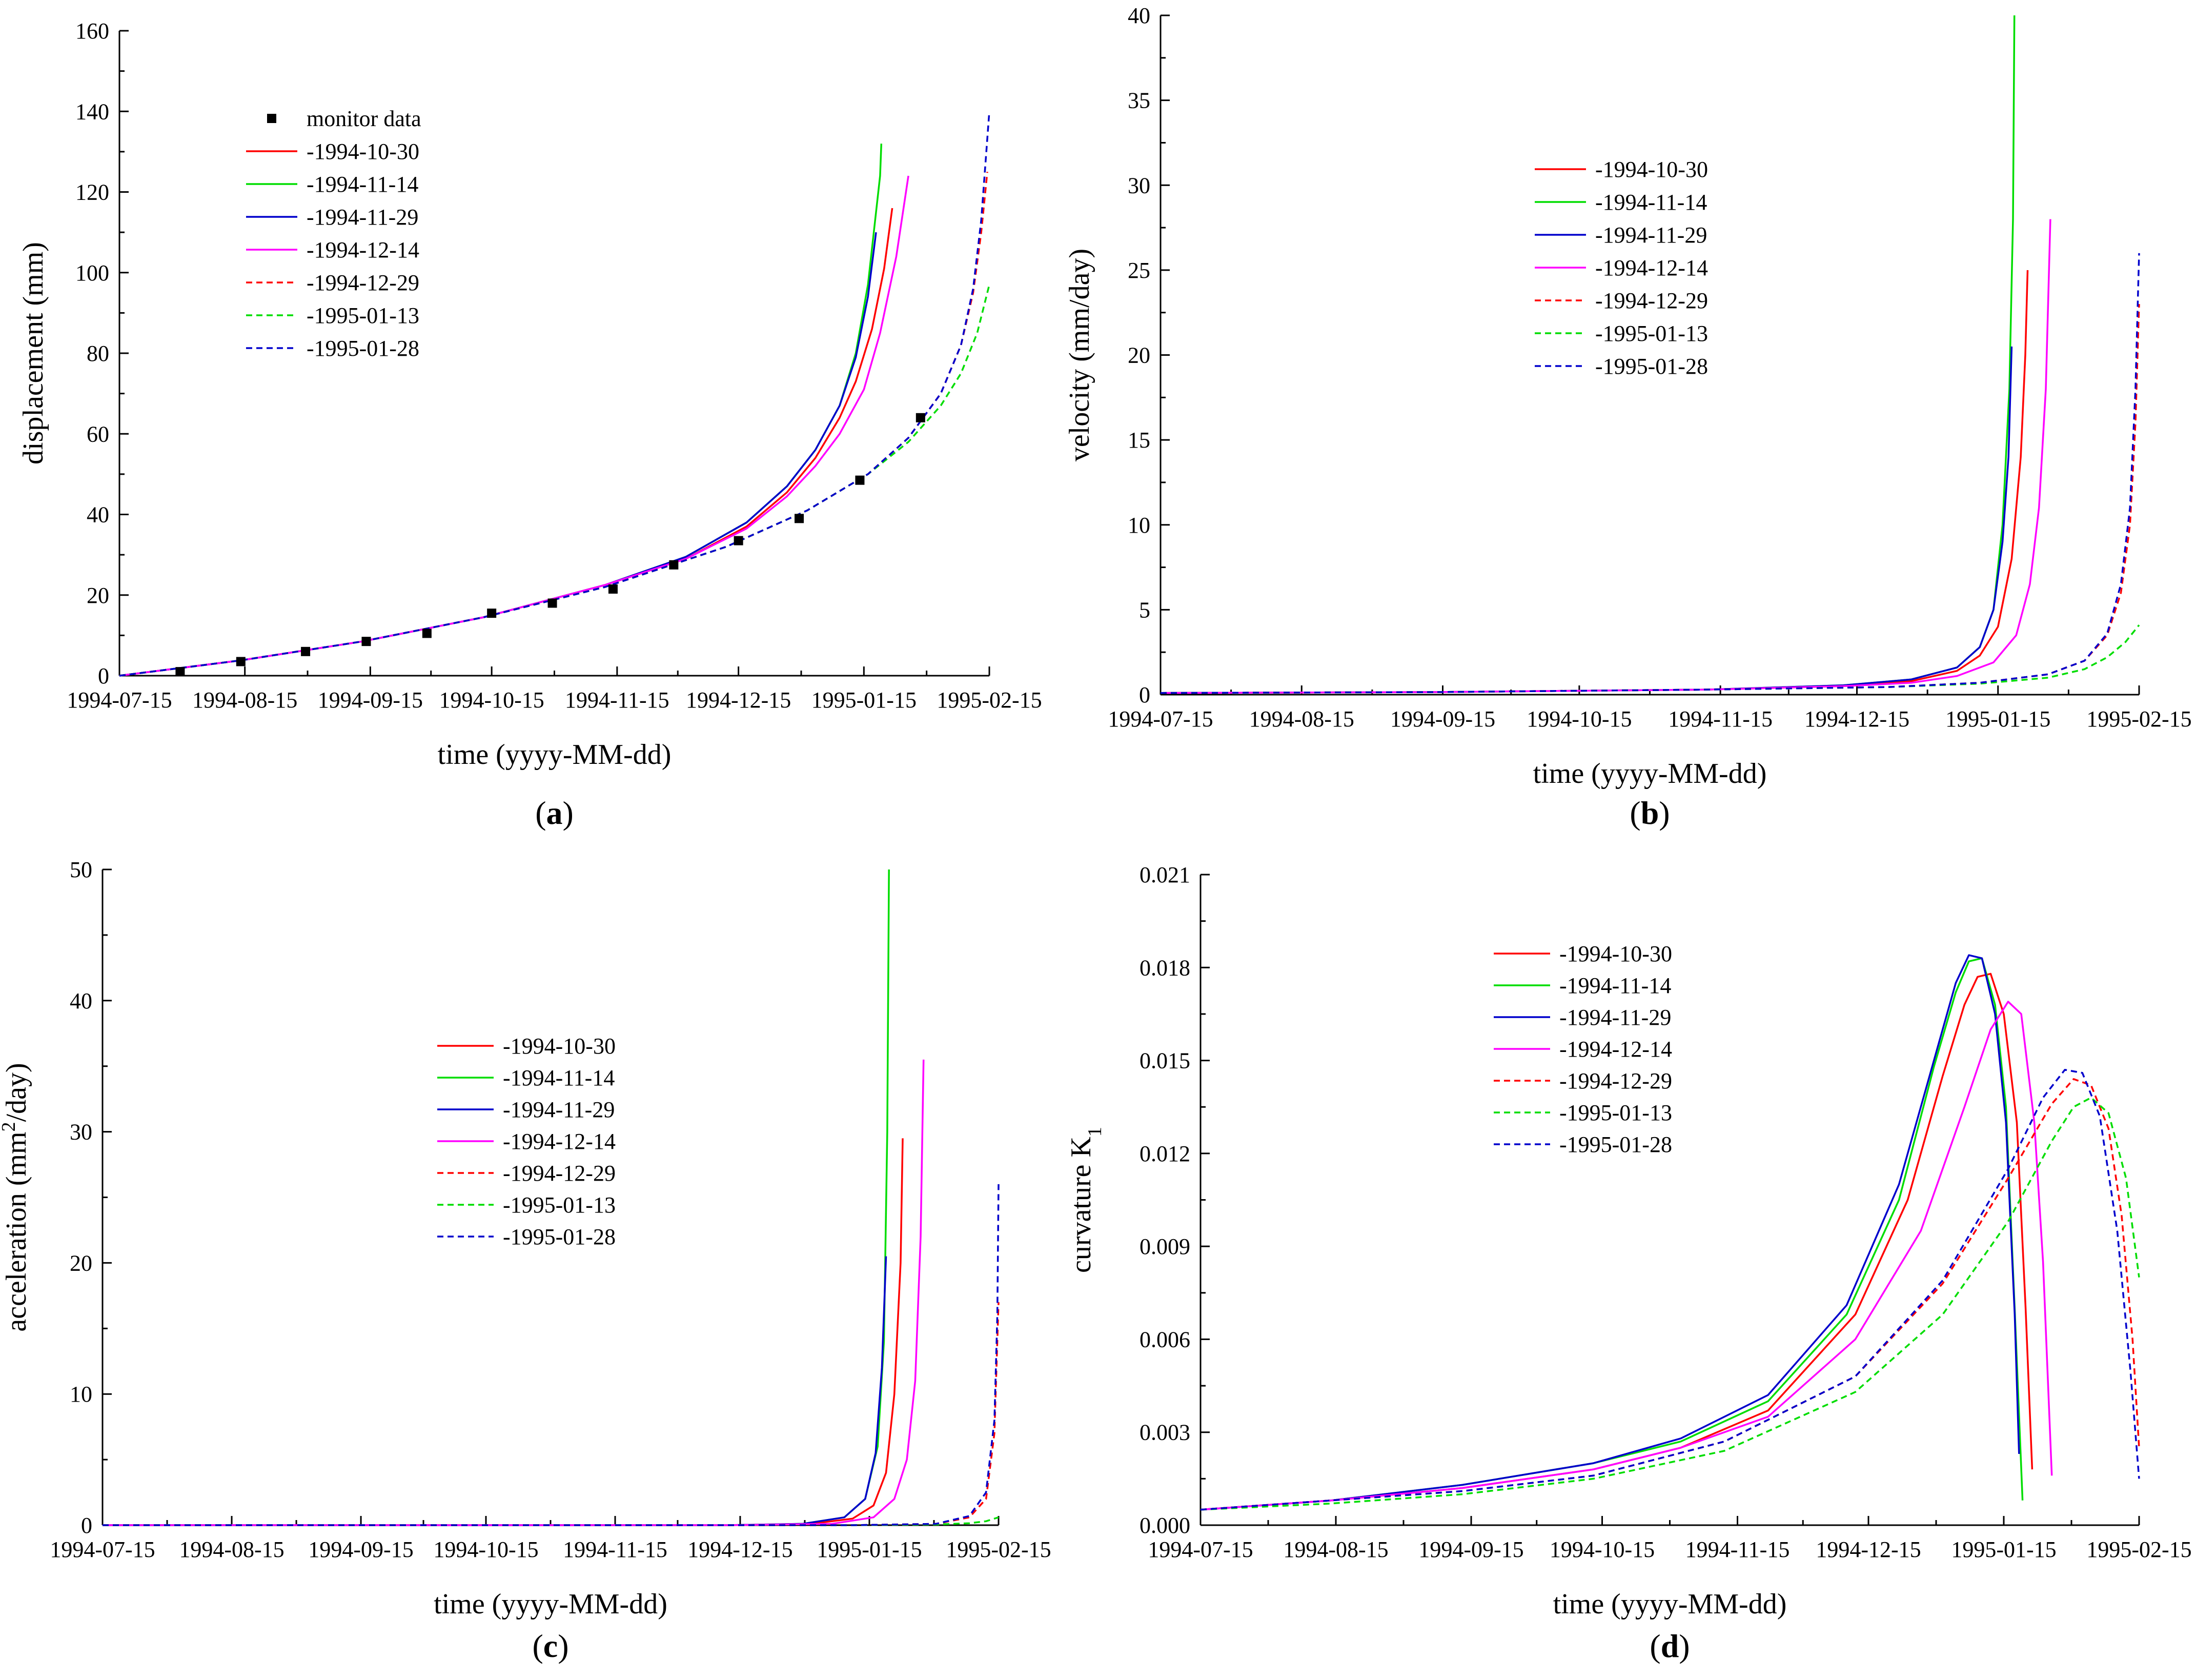 The width and height of the screenshot is (2196, 1680). Describe the element at coordinates (92, 111) in the screenshot. I see `y-tick-label: 140` at that location.